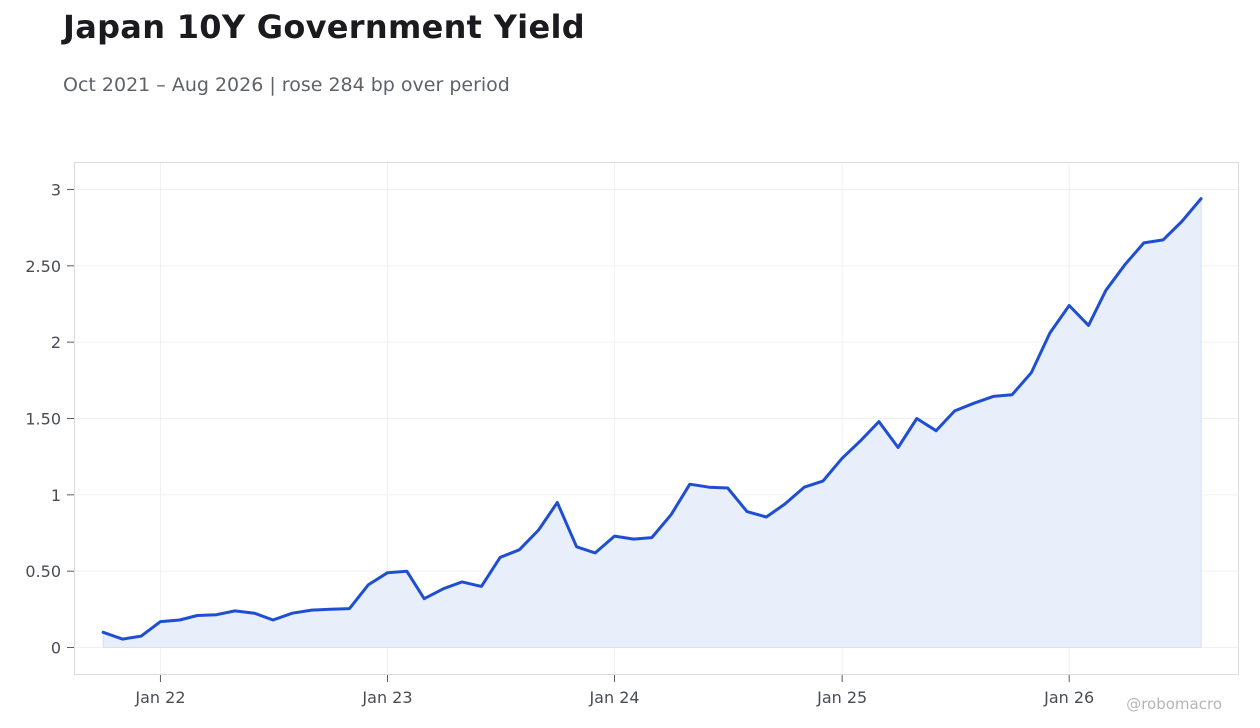 Image resolution: width=1260 pixels, height=728 pixels. I want to click on y-tick-label: 0.50, so click(43, 571).